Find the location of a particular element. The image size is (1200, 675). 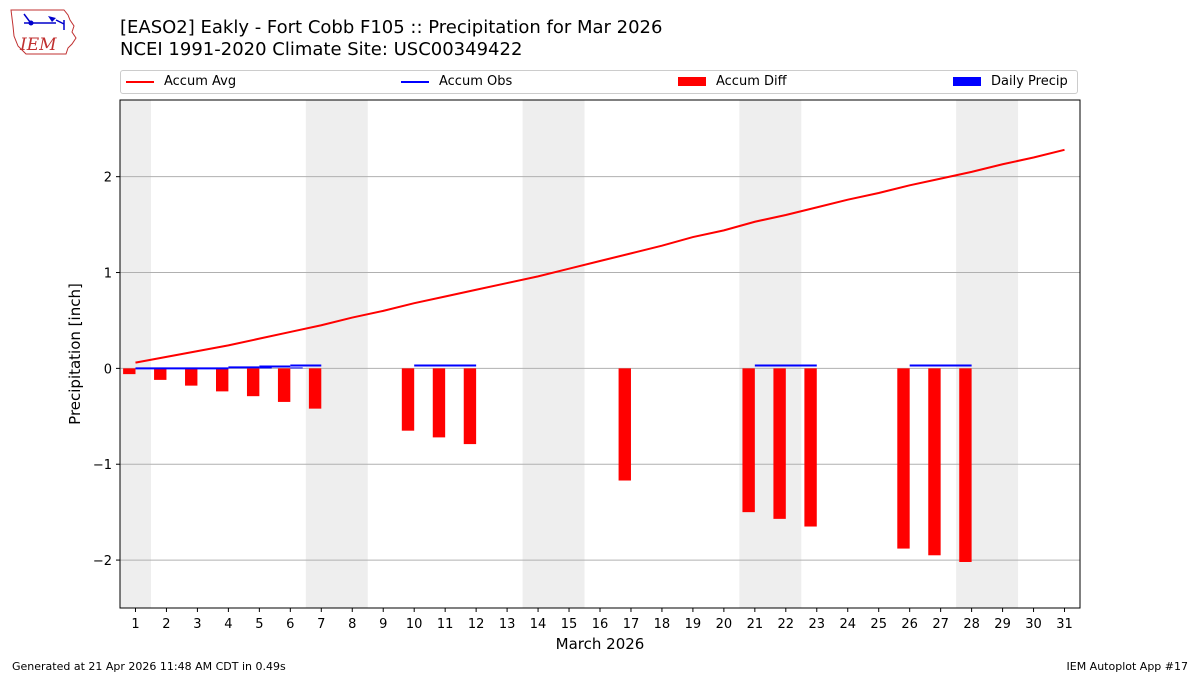

legend-accum-obs: Accum Obs is located at coordinates (456, 81).